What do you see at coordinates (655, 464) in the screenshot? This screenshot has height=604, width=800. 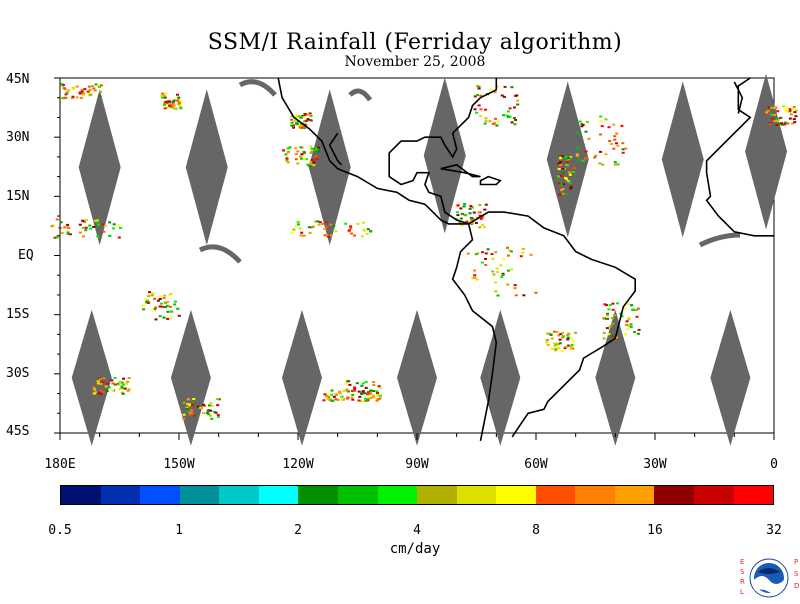 I see `lon-label-30w: 30W` at bounding box center [655, 464].